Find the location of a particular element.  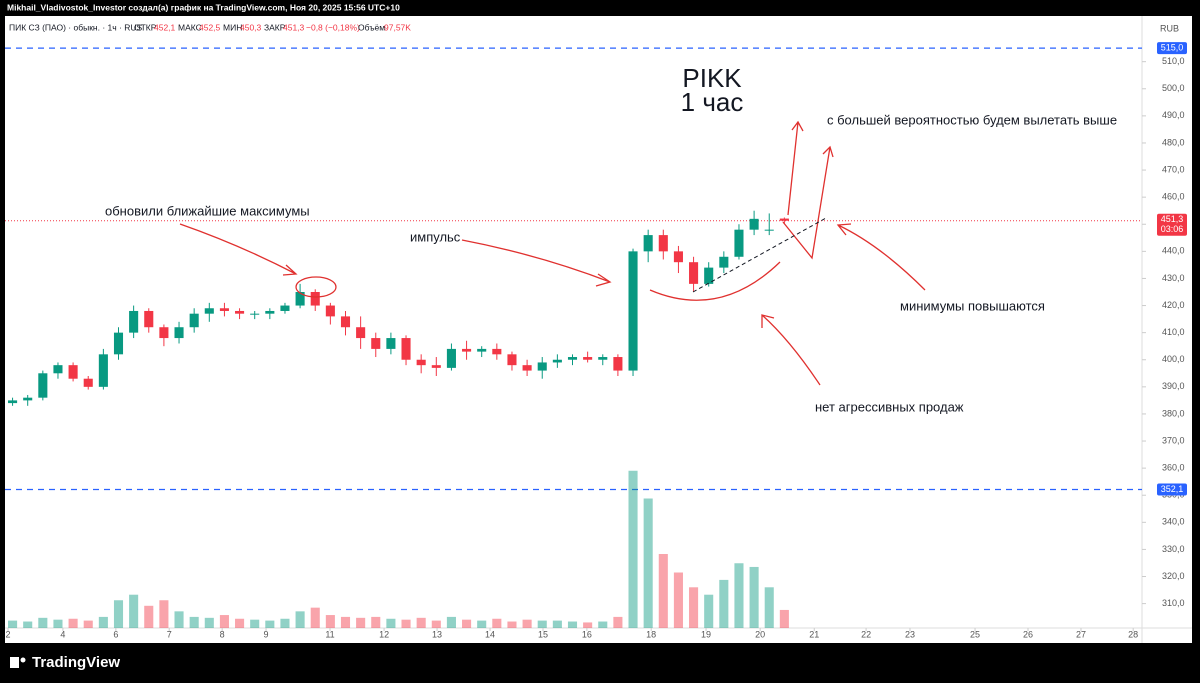

high: 452,5 is located at coordinates (210, 27).